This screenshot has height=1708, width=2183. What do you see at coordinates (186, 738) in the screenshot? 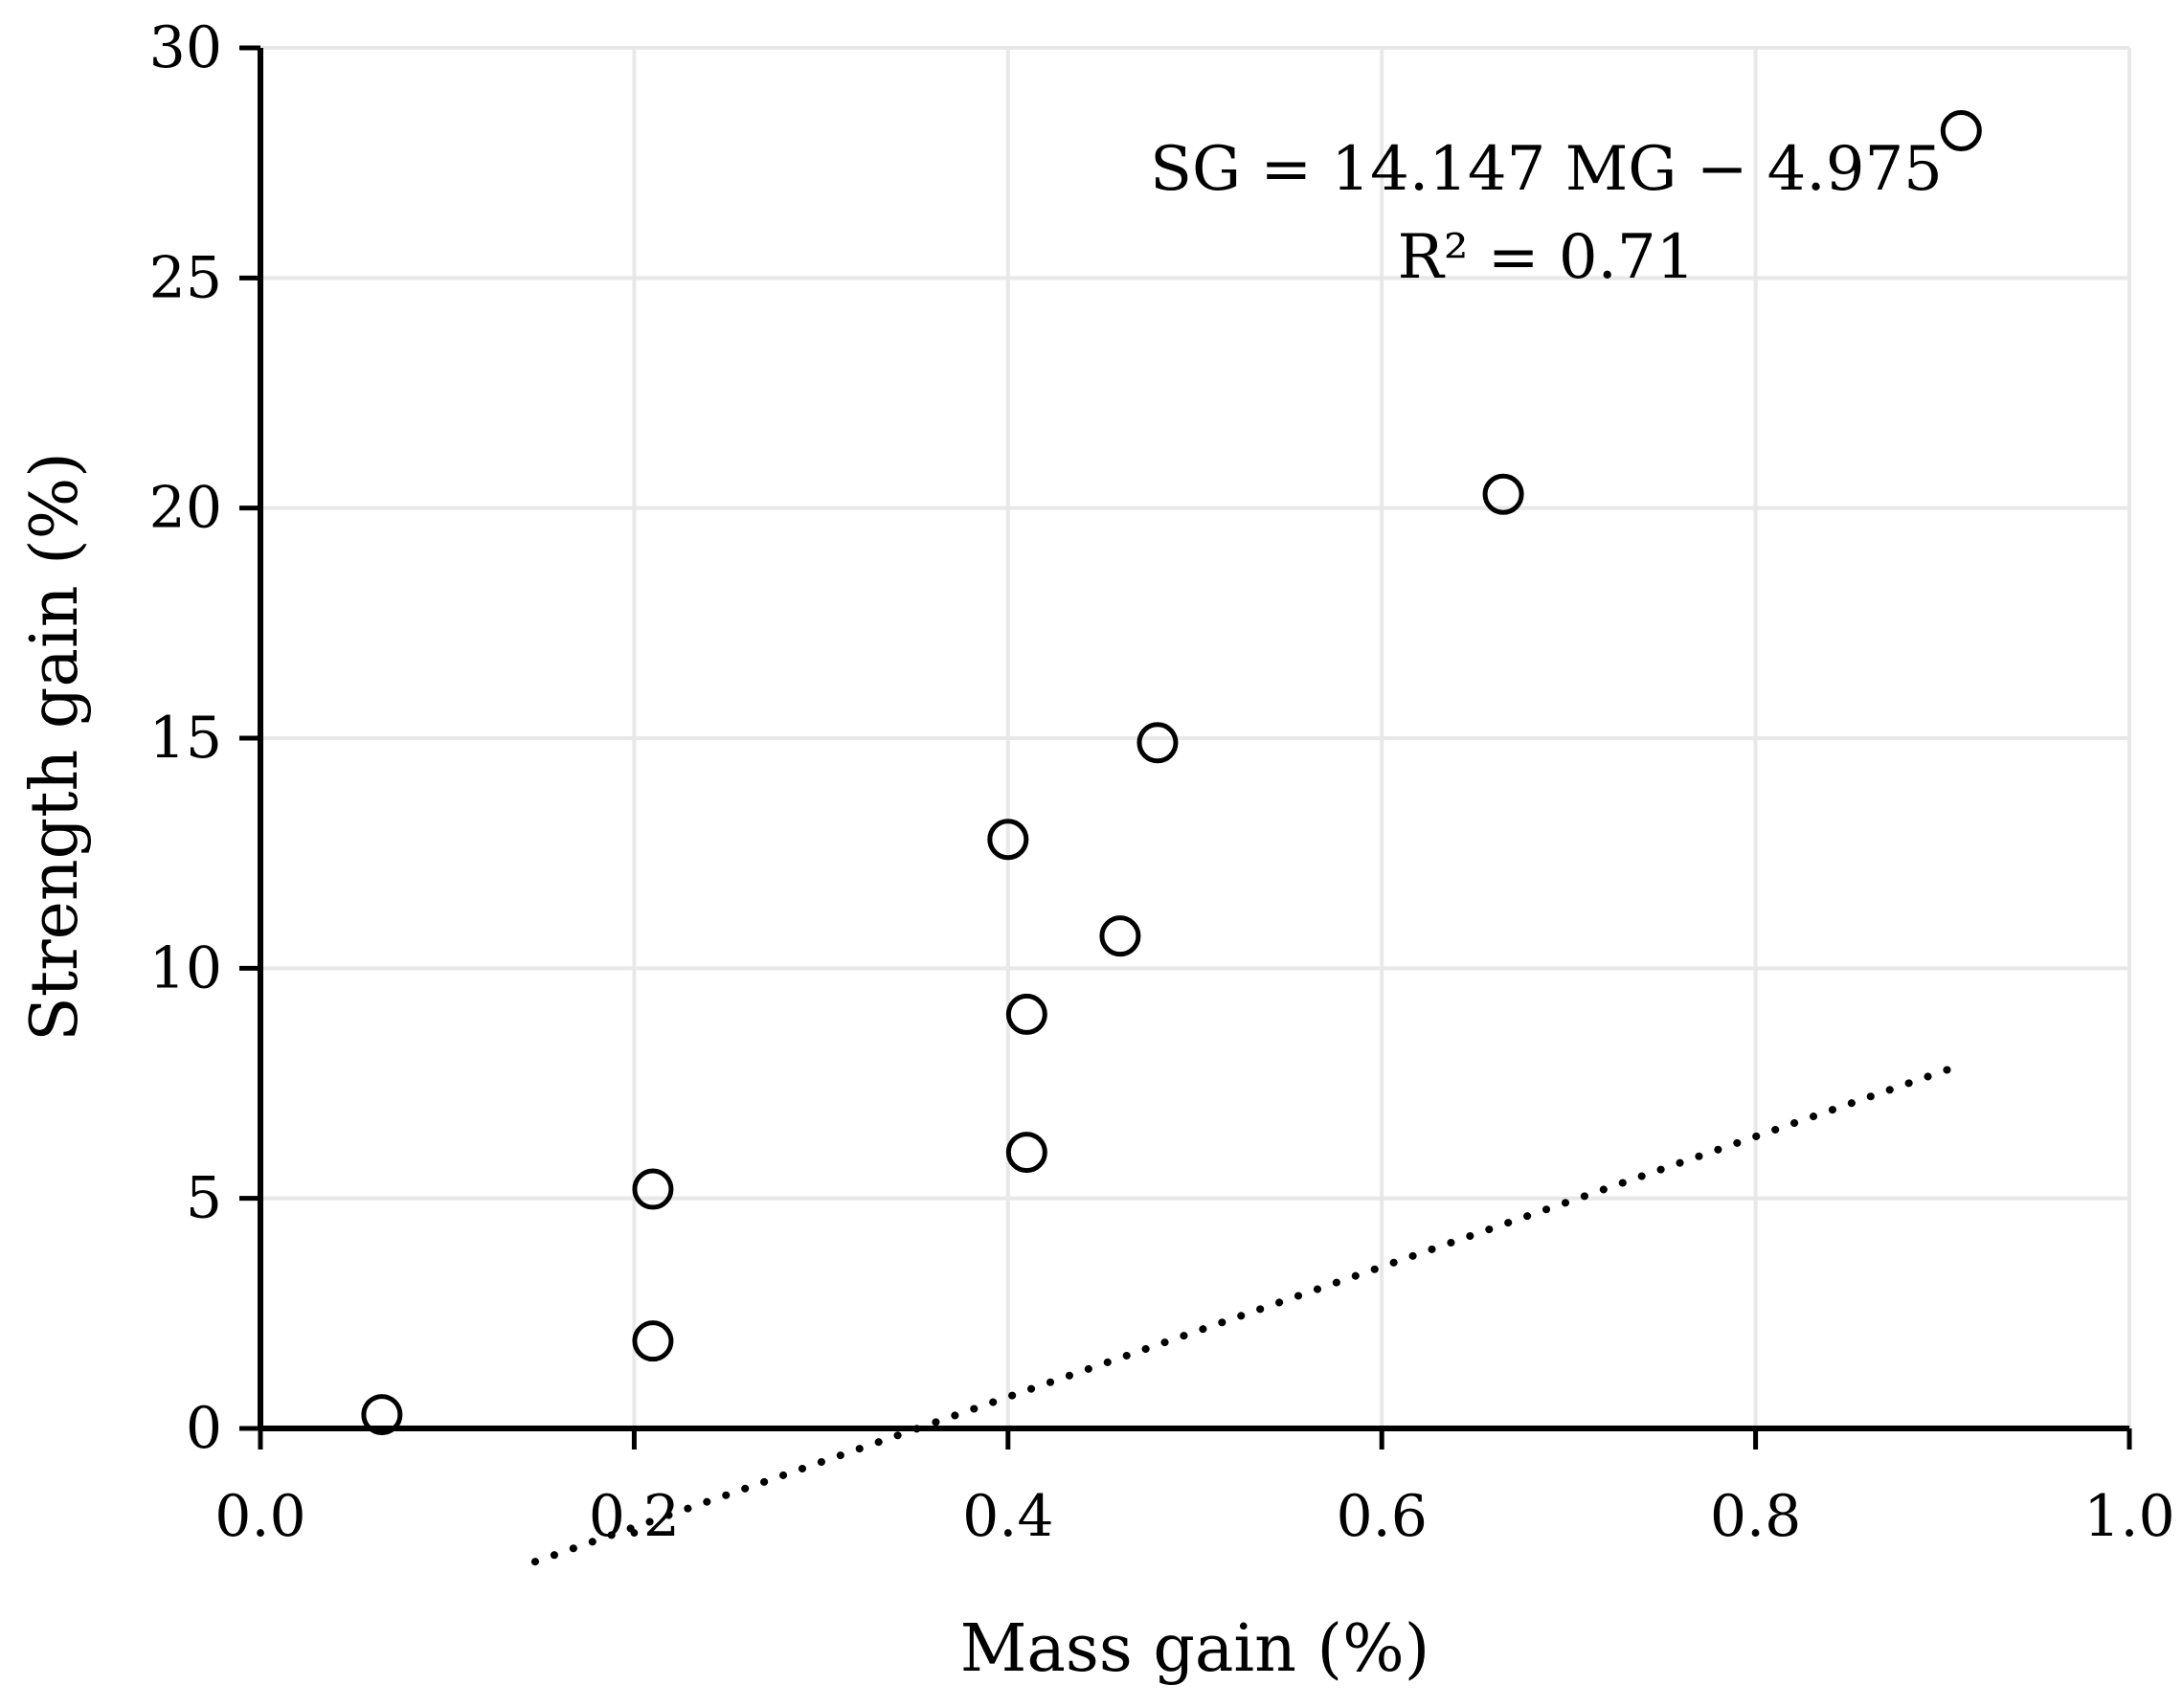
I see `y-tick-label: 15` at bounding box center [186, 738].